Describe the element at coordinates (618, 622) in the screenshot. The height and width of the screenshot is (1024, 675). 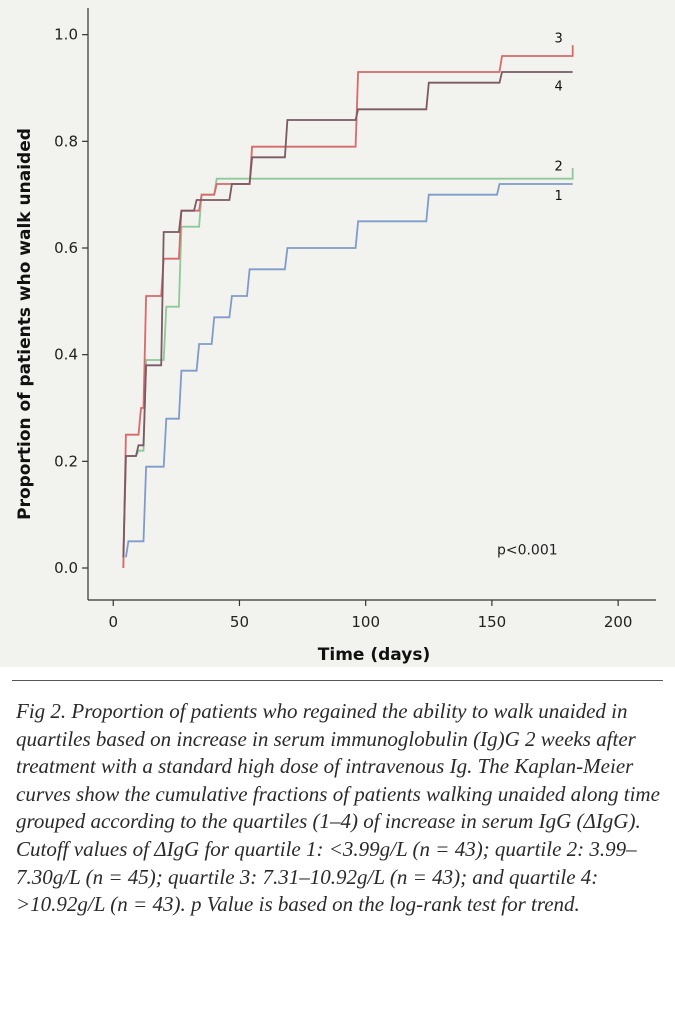
I see `x-tick-label: 200` at that location.